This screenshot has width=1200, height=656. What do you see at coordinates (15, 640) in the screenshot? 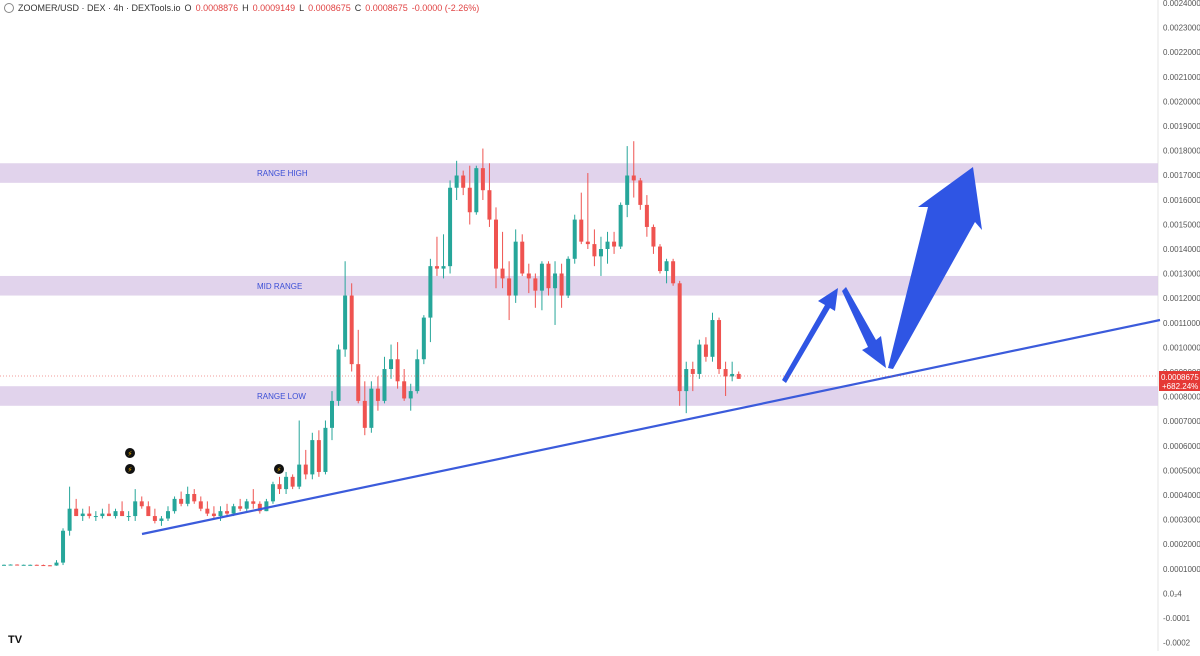
I see `tradingview-logo: TV` at bounding box center [15, 640].